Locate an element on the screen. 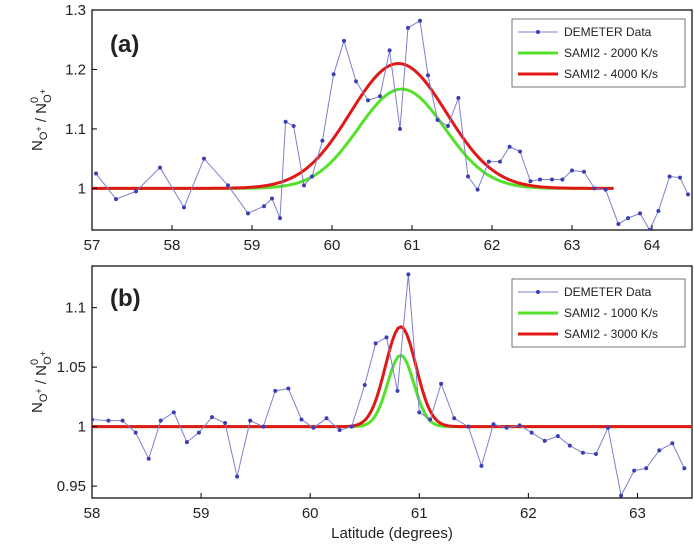 This screenshot has width=694, height=548. panel-a-ylabel-p2: + is located at coordinates (43, 91).